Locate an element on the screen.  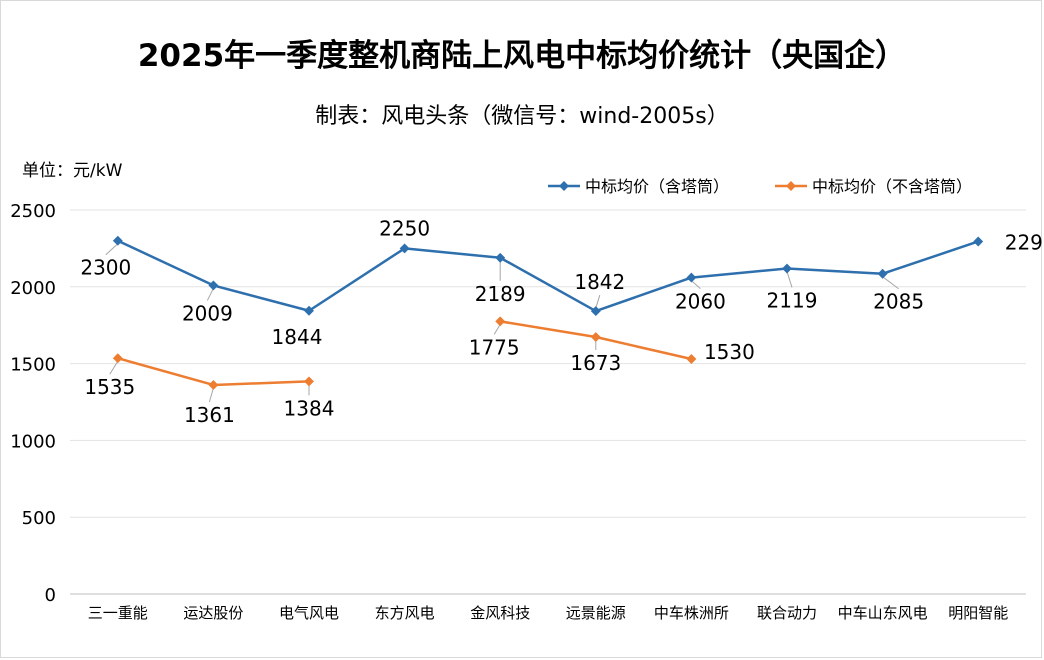
chart-subtitle: 制表：风电头条（微信号：wind-2005s） is located at coordinates (522, 116).